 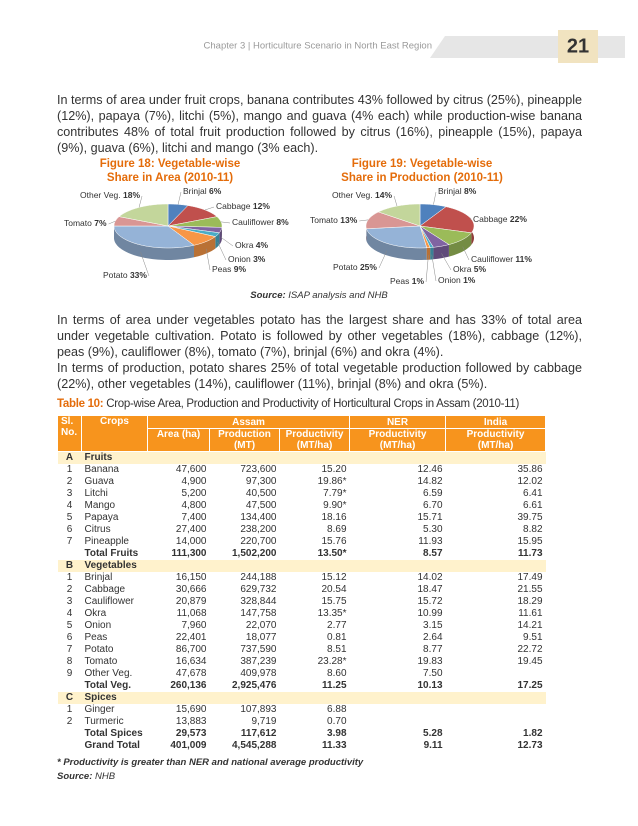 I want to click on table-cell: 4,800, so click(x=194, y=505).